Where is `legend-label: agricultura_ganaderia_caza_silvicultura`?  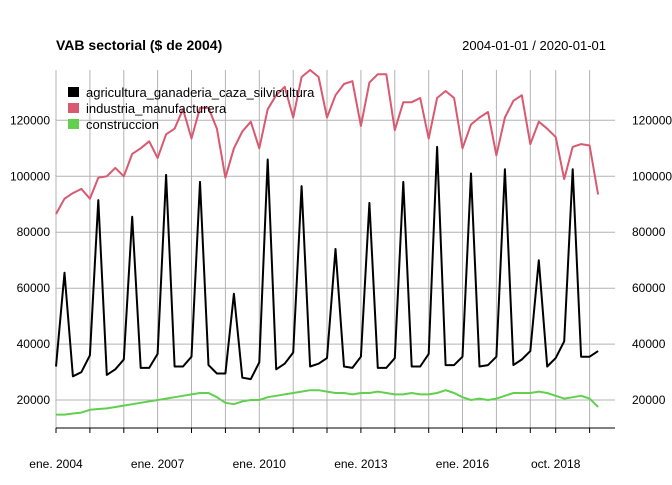 legend-label: agricultura_ganaderia_caza_silvicultura is located at coordinates (200, 92).